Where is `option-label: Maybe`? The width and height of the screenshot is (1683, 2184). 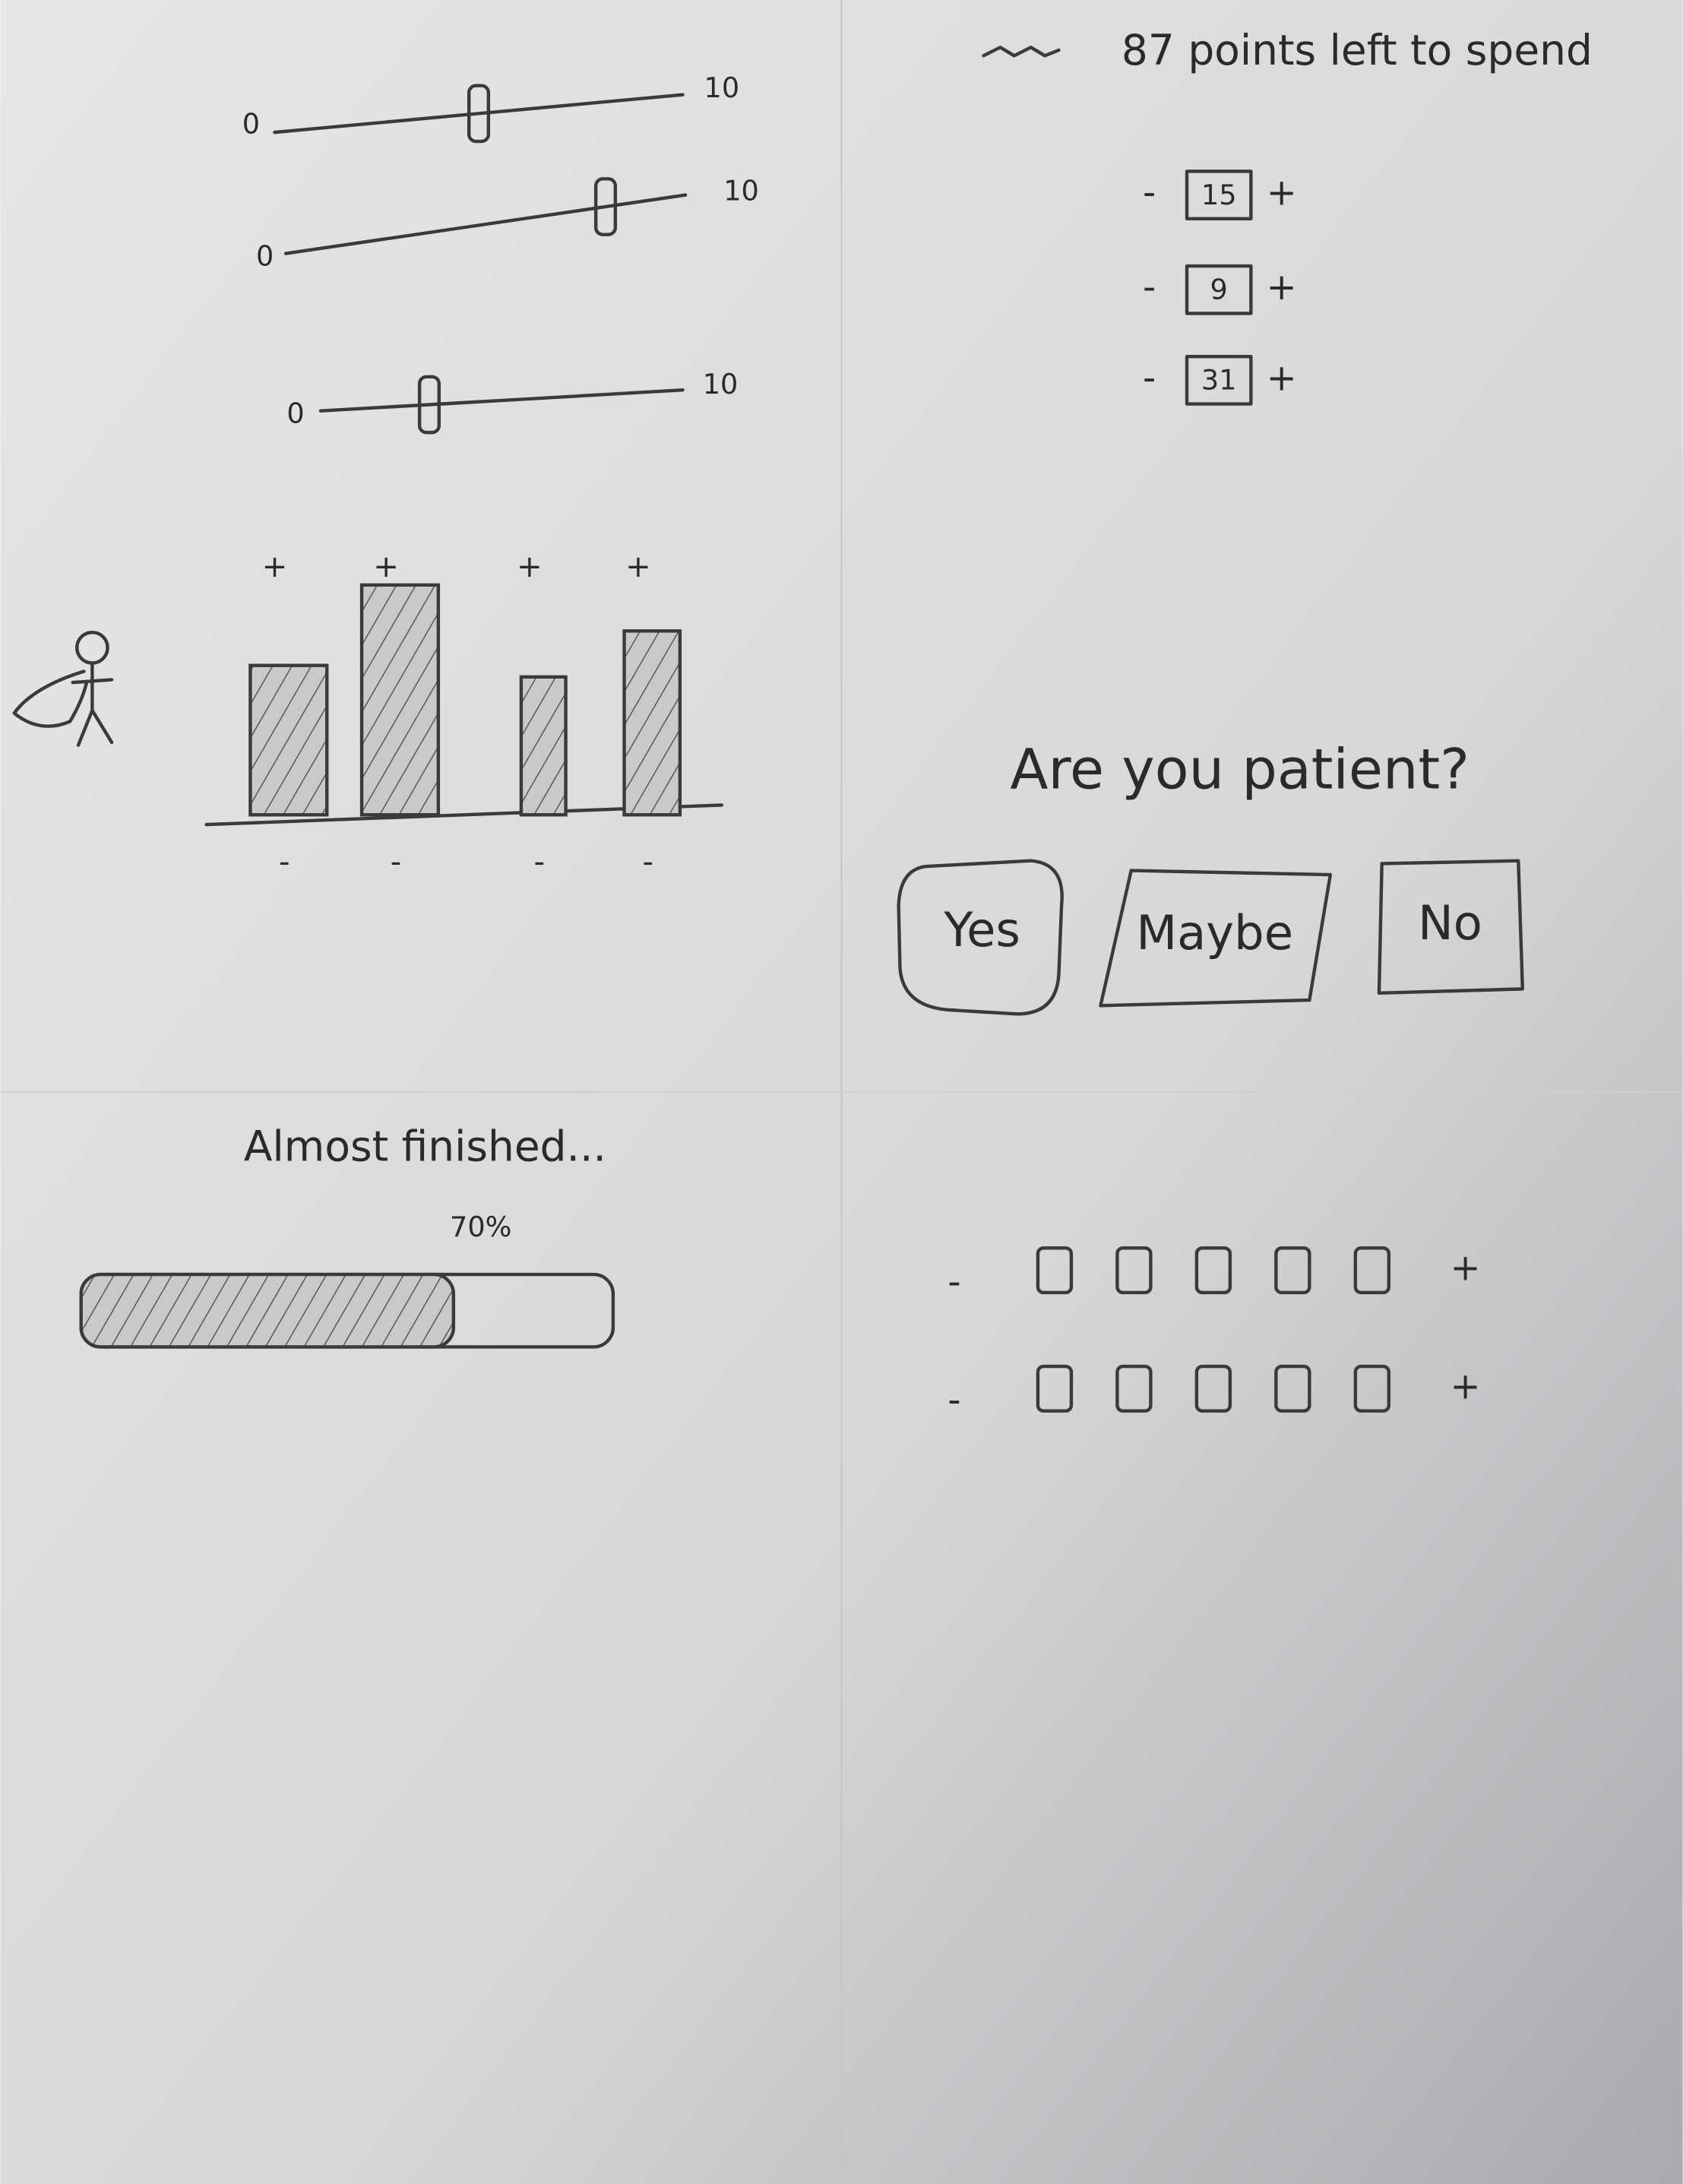
option-label: Maybe is located at coordinates (1214, 933).